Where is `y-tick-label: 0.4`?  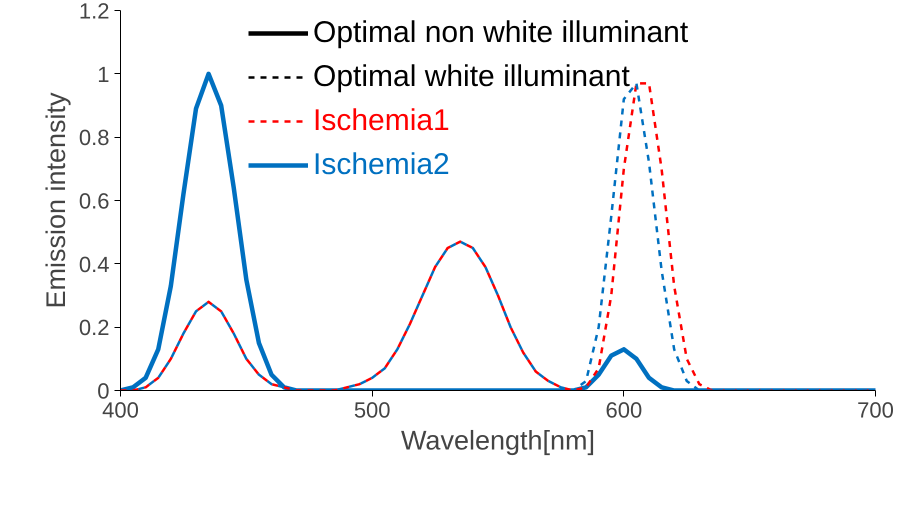 y-tick-label: 0.4 is located at coordinates (94, 264).